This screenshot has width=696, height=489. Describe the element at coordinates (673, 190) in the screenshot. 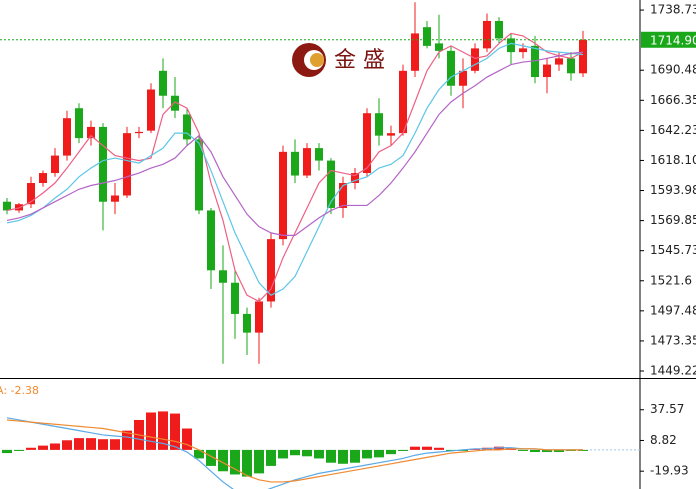

I see `y-tick-label: 1593.98` at that location.